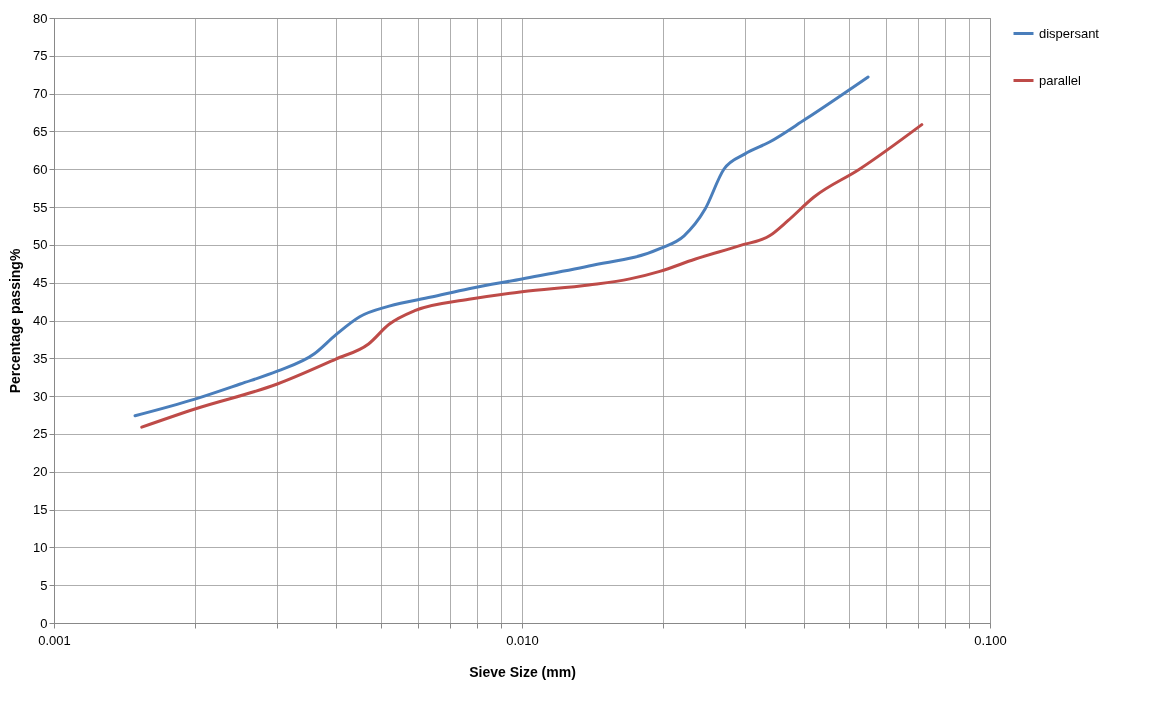 The height and width of the screenshot is (702, 1171). Describe the element at coordinates (990, 640) in the screenshot. I see `x-tick-label: 0.100` at that location.